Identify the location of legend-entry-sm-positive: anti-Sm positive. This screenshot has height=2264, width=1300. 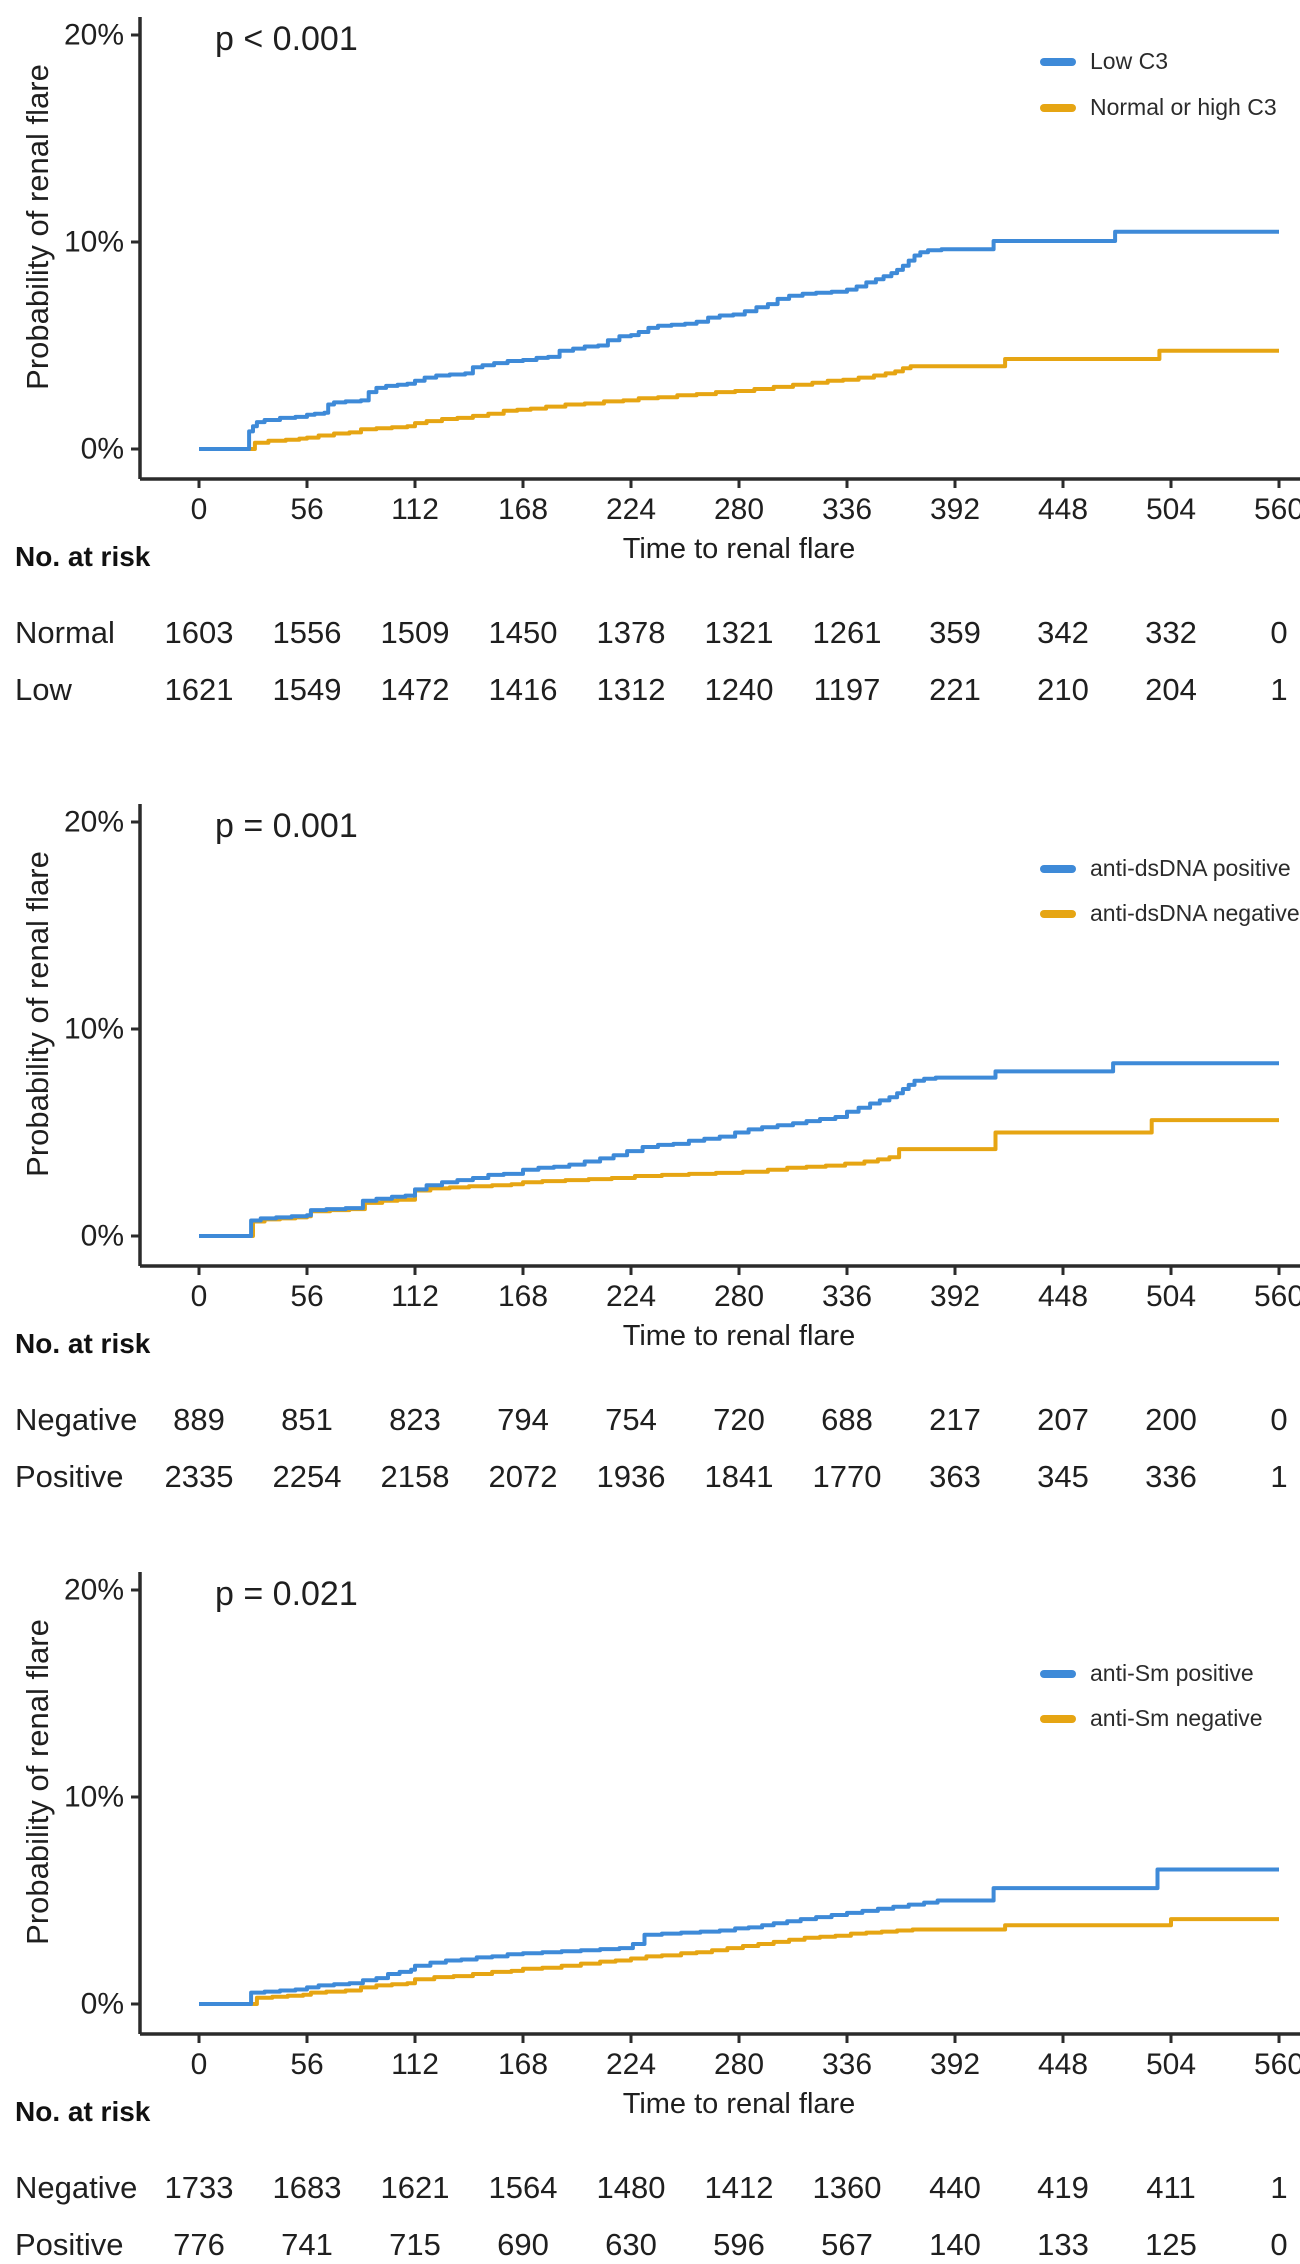
(1147, 1673).